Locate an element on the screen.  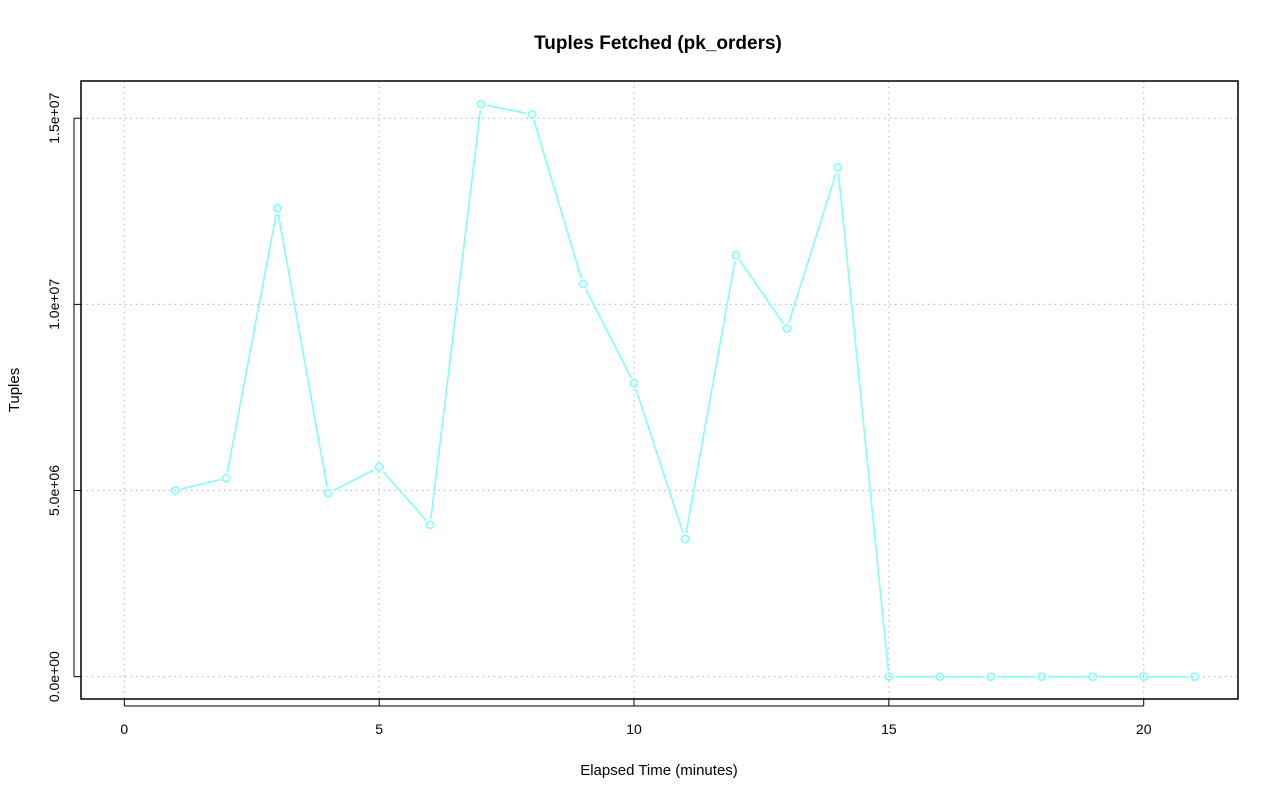
x-tick-label: 5 is located at coordinates (379, 729).